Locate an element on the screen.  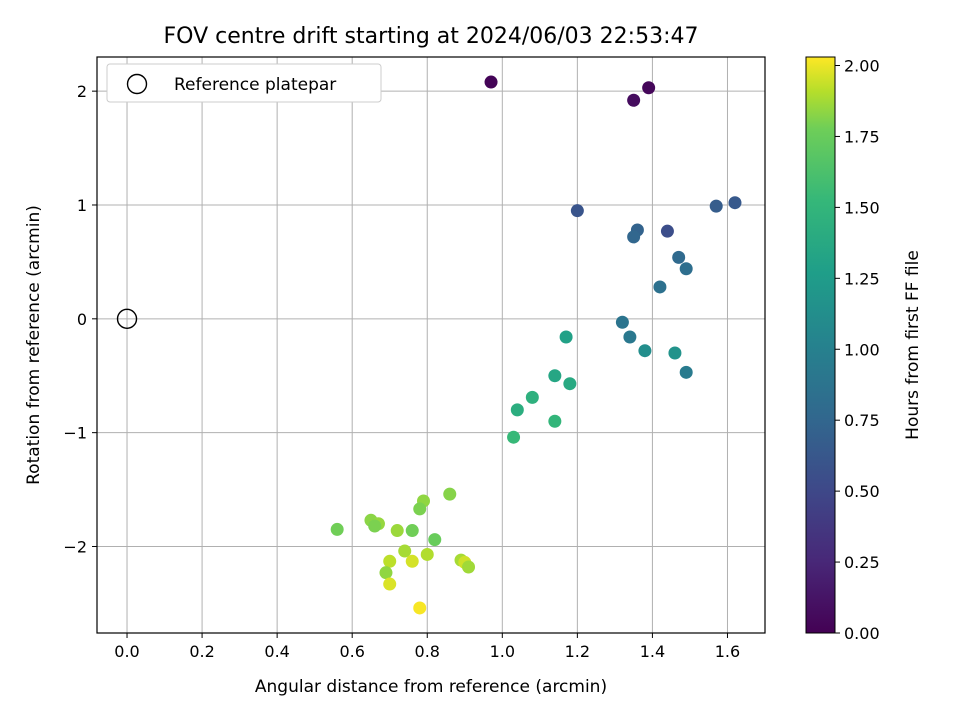
colorbar-tick-label: 0.25 is located at coordinates (862, 562).